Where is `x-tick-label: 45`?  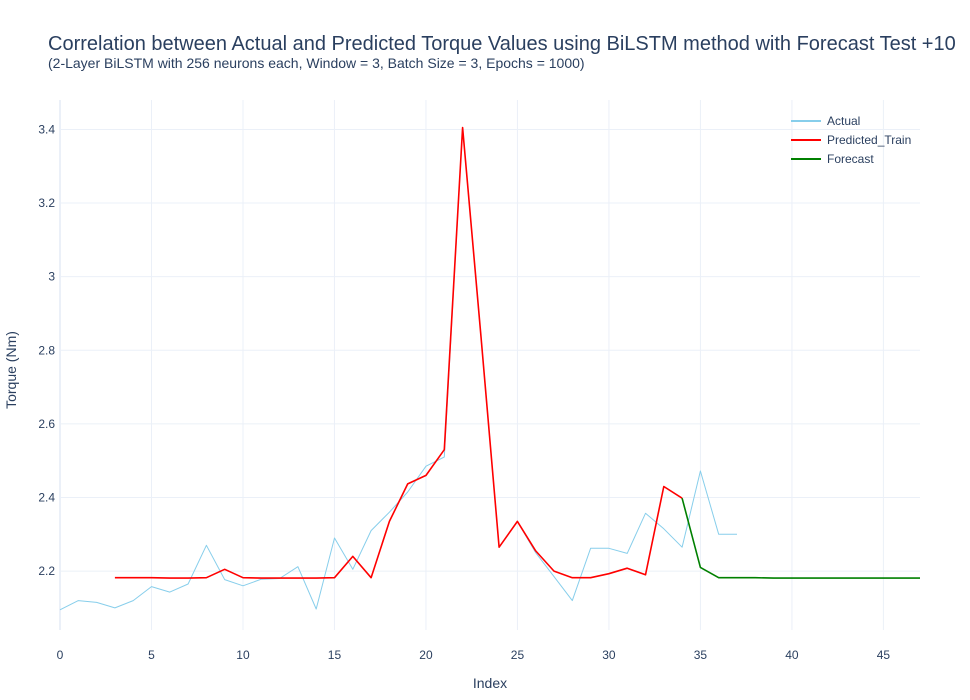 x-tick-label: 45 is located at coordinates (884, 655).